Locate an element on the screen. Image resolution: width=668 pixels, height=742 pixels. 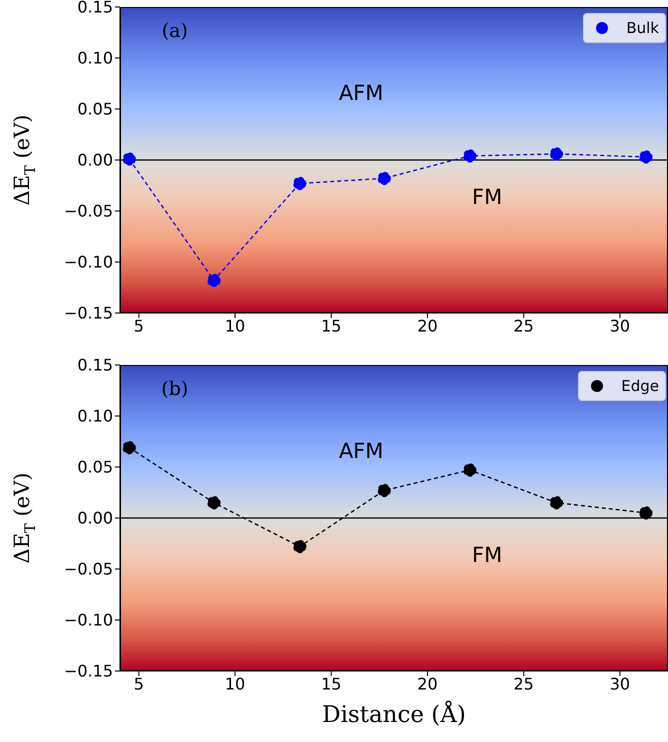
x-axis-title: Distance (Å) is located at coordinates (394, 715).